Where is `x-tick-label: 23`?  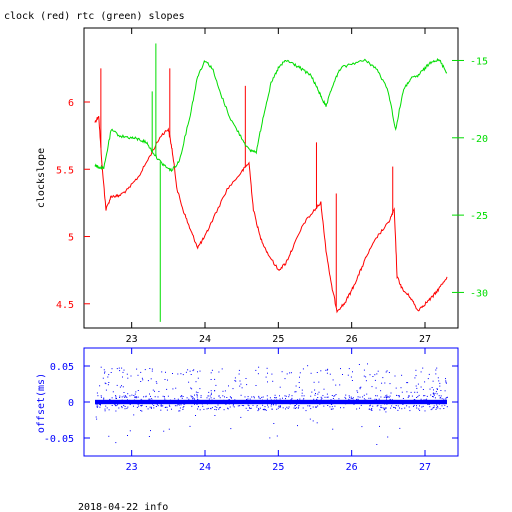
x-tick-label: 23 is located at coordinates (132, 339).